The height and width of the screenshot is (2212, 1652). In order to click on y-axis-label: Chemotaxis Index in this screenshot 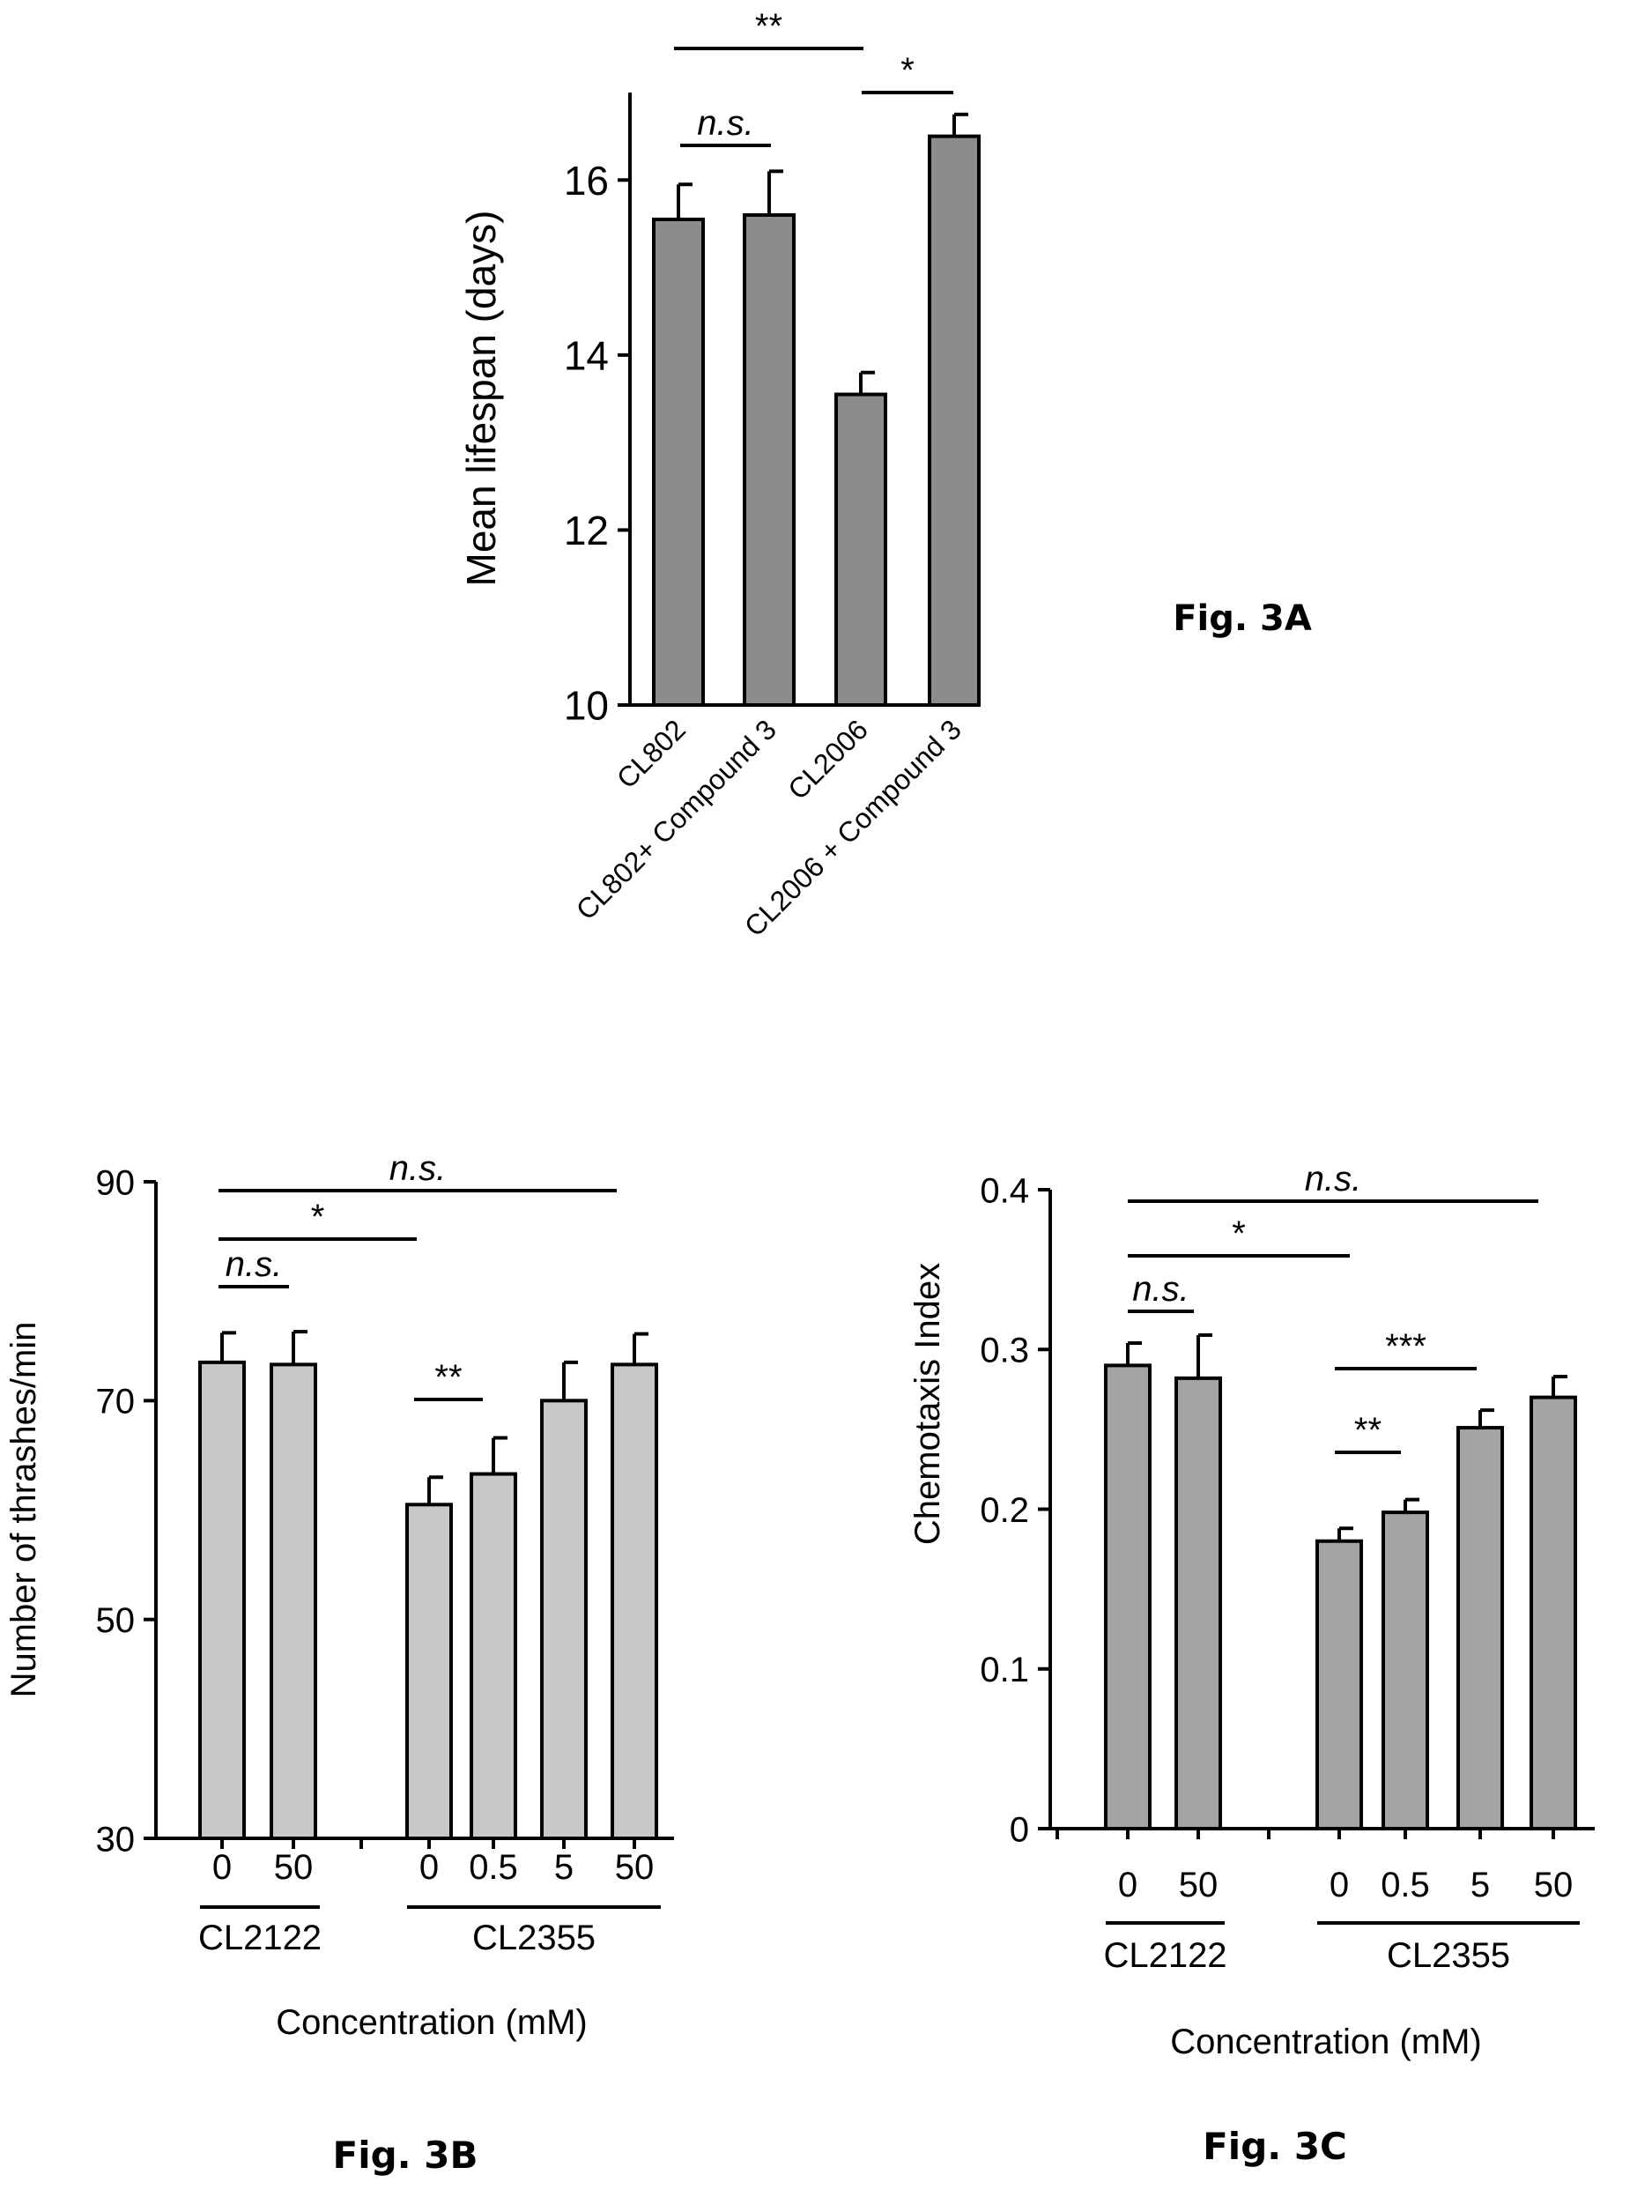, I will do `click(927, 1404)`.